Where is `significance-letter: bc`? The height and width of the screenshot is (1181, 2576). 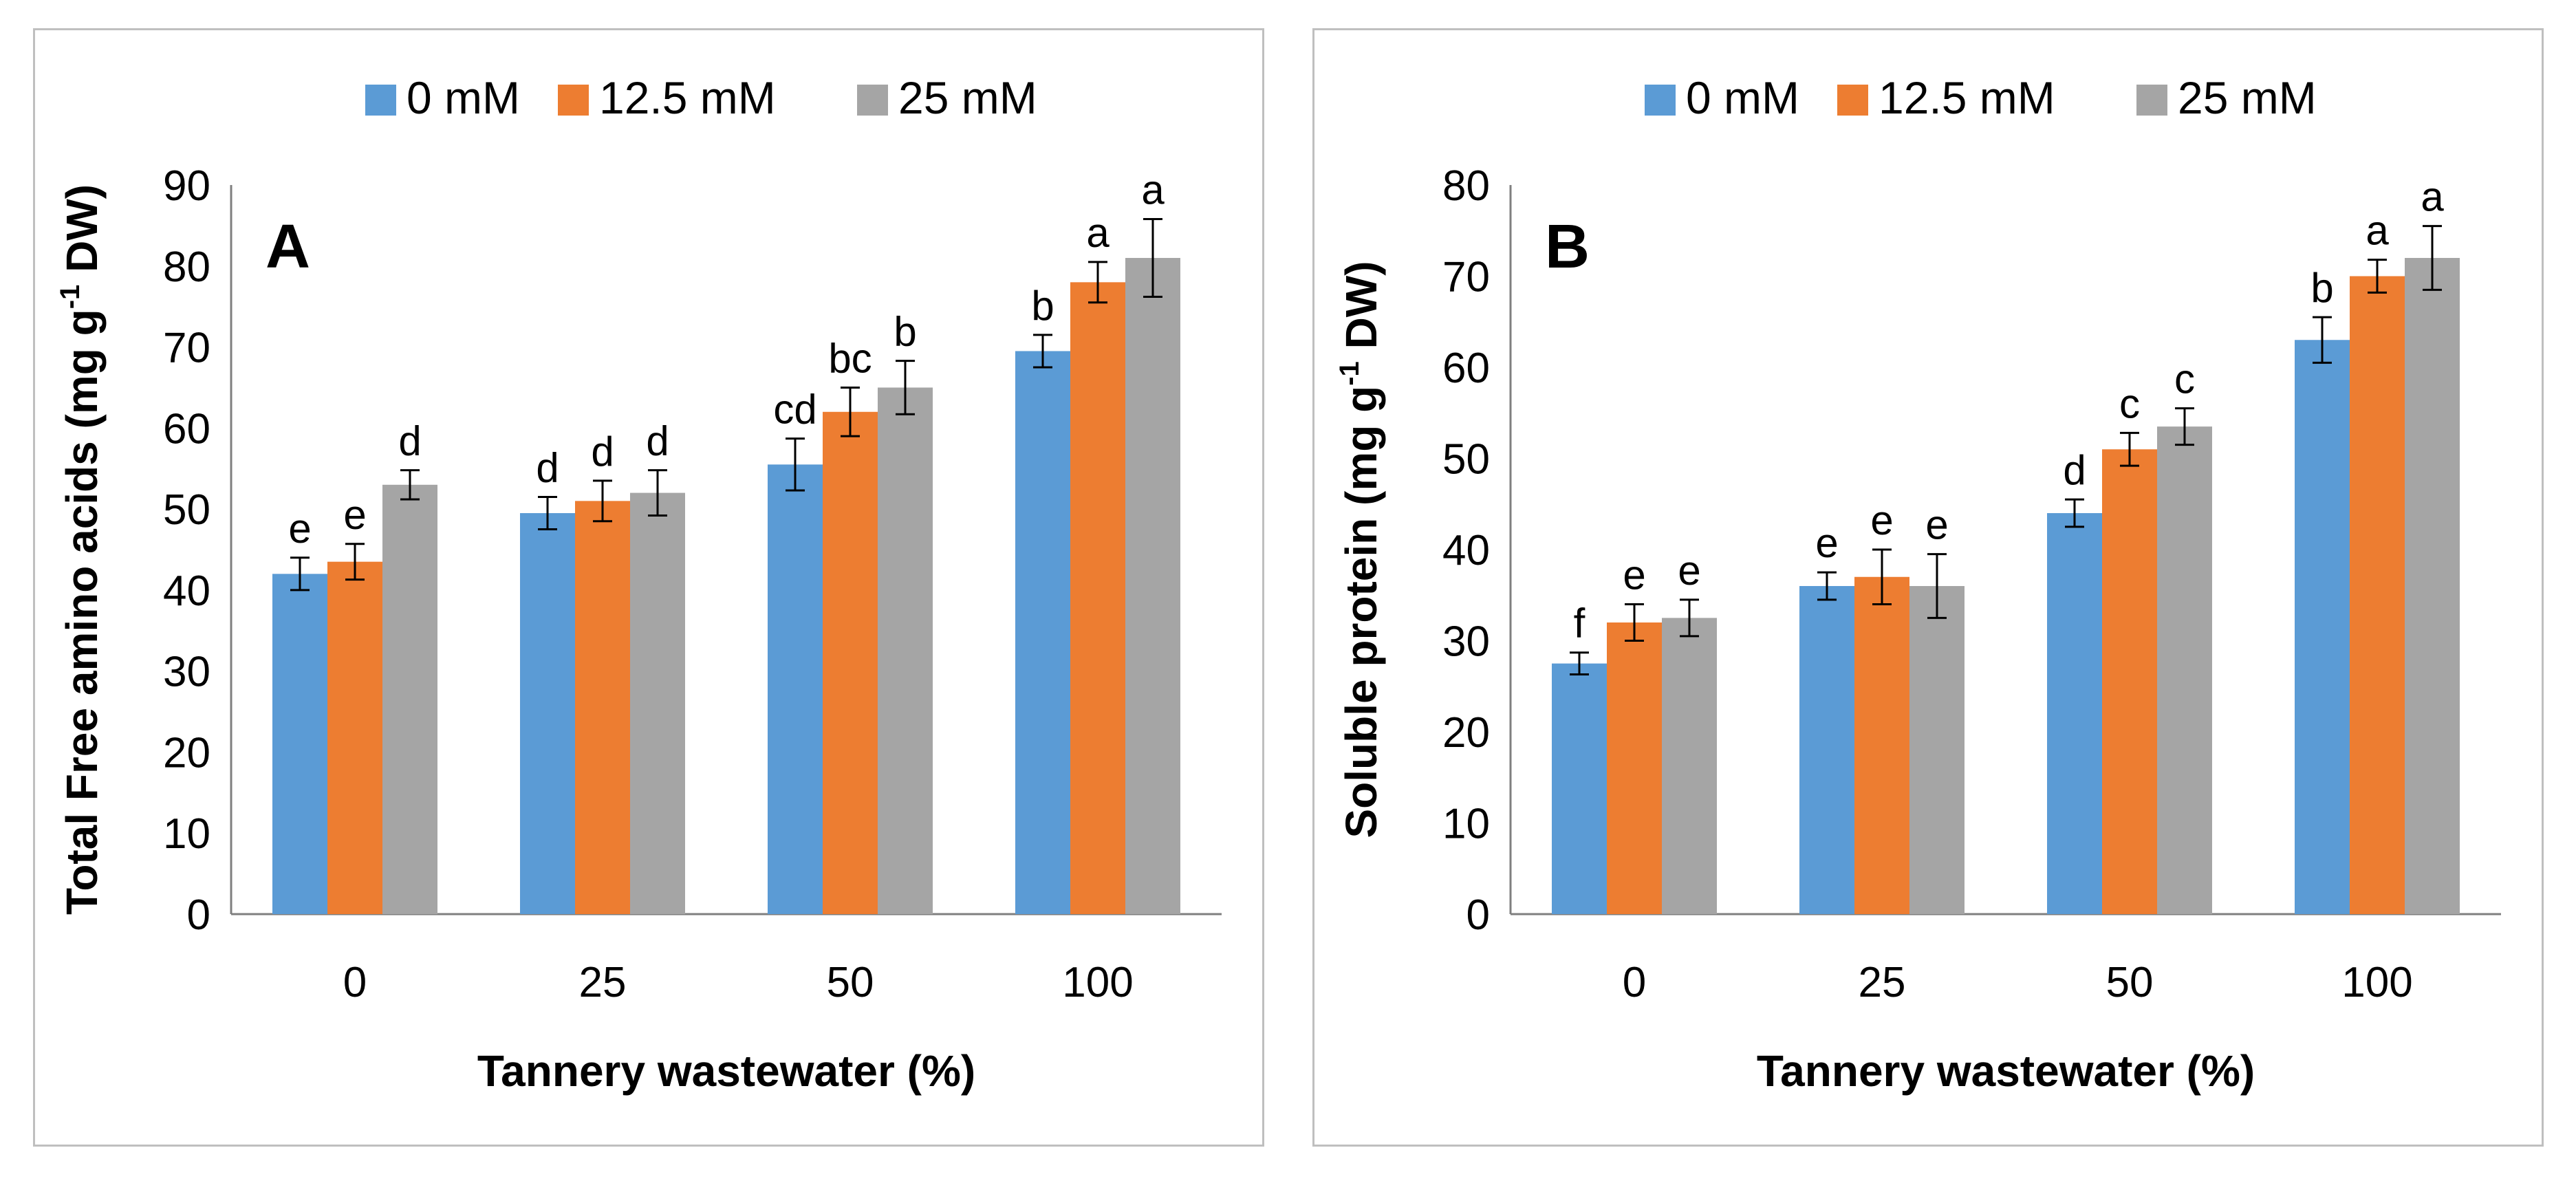
significance-letter: bc is located at coordinates (850, 358).